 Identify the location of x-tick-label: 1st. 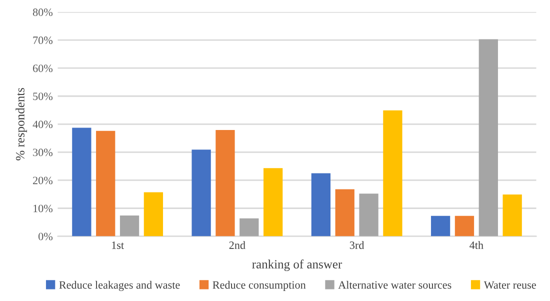
(118, 245).